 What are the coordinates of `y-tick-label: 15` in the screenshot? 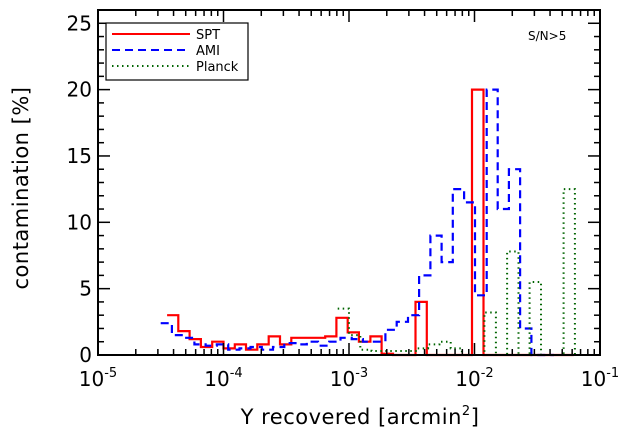 It's located at (79, 156).